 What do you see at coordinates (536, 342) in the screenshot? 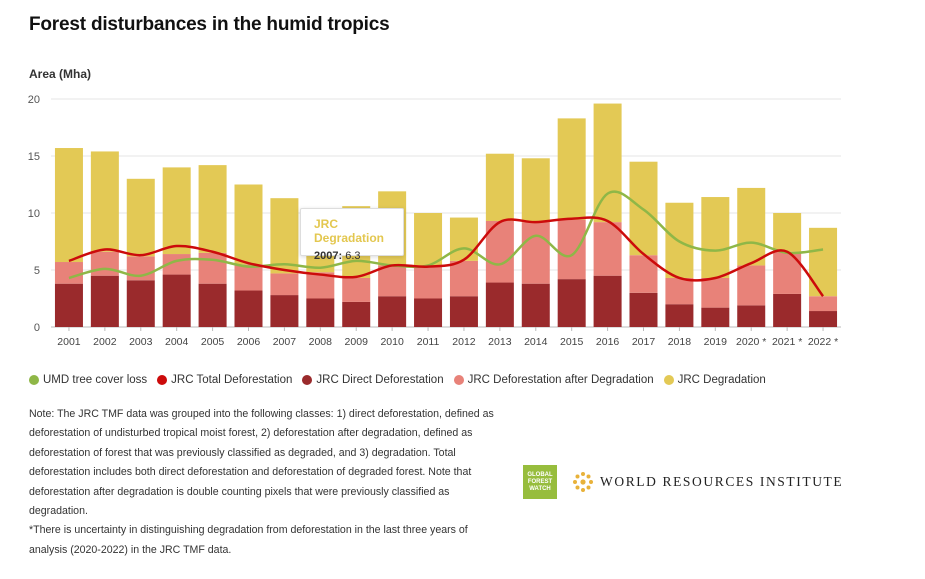
I see `x-tick-label: 2014` at bounding box center [536, 342].